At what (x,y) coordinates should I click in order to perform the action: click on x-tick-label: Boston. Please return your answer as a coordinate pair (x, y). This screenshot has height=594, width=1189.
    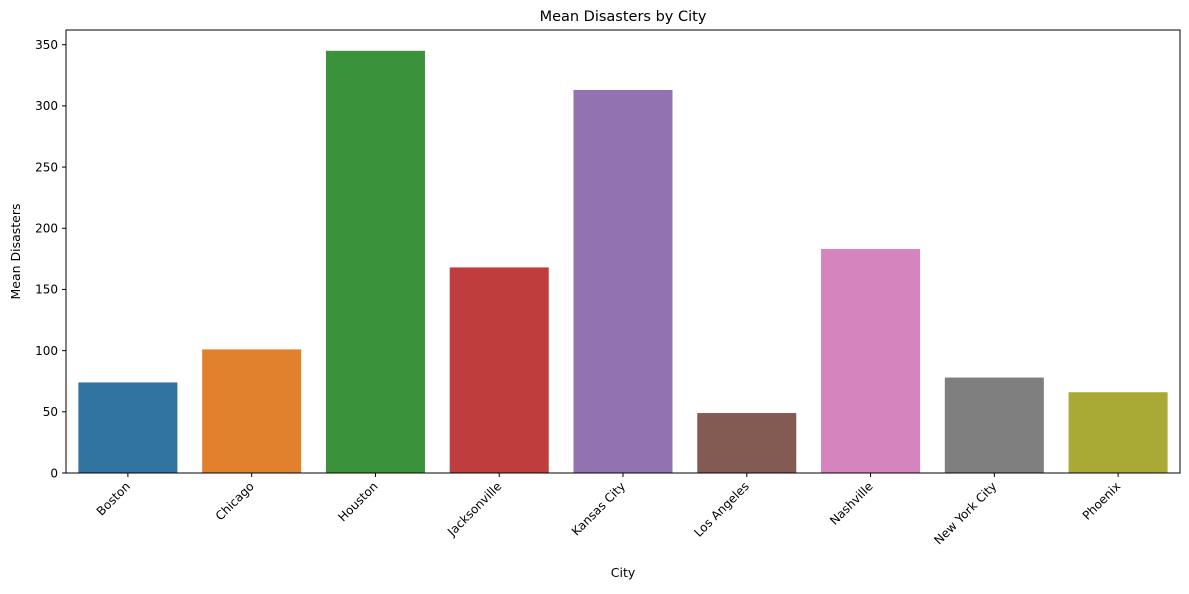
    Looking at the image, I should click on (113, 498).